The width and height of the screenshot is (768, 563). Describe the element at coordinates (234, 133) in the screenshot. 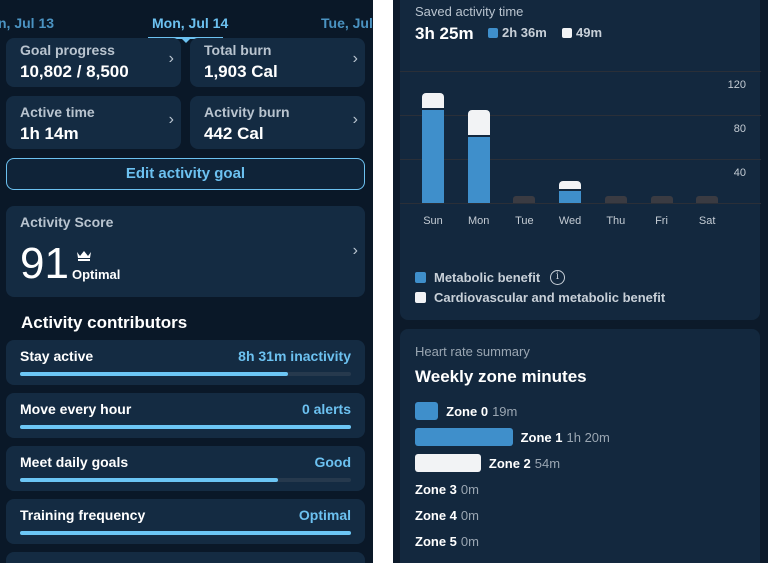

I see `tile-value: 442 Cal` at that location.